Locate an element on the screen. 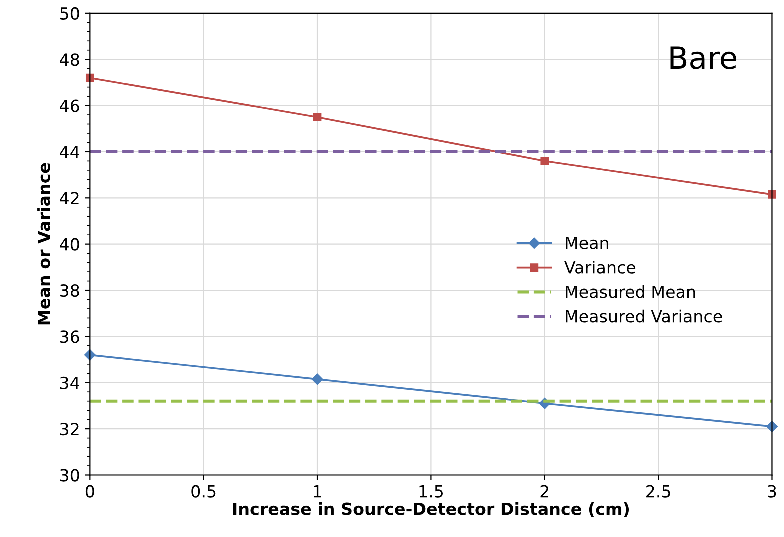  y-tick-label: 32 is located at coordinates (69, 429).